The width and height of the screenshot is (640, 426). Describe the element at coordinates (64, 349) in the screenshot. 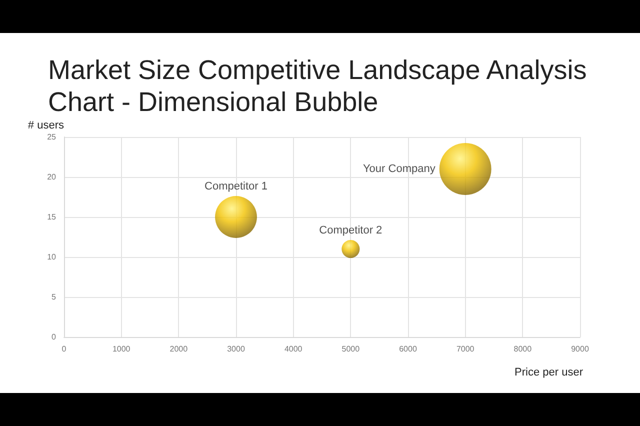

I see `x-tick-label: 0` at that location.